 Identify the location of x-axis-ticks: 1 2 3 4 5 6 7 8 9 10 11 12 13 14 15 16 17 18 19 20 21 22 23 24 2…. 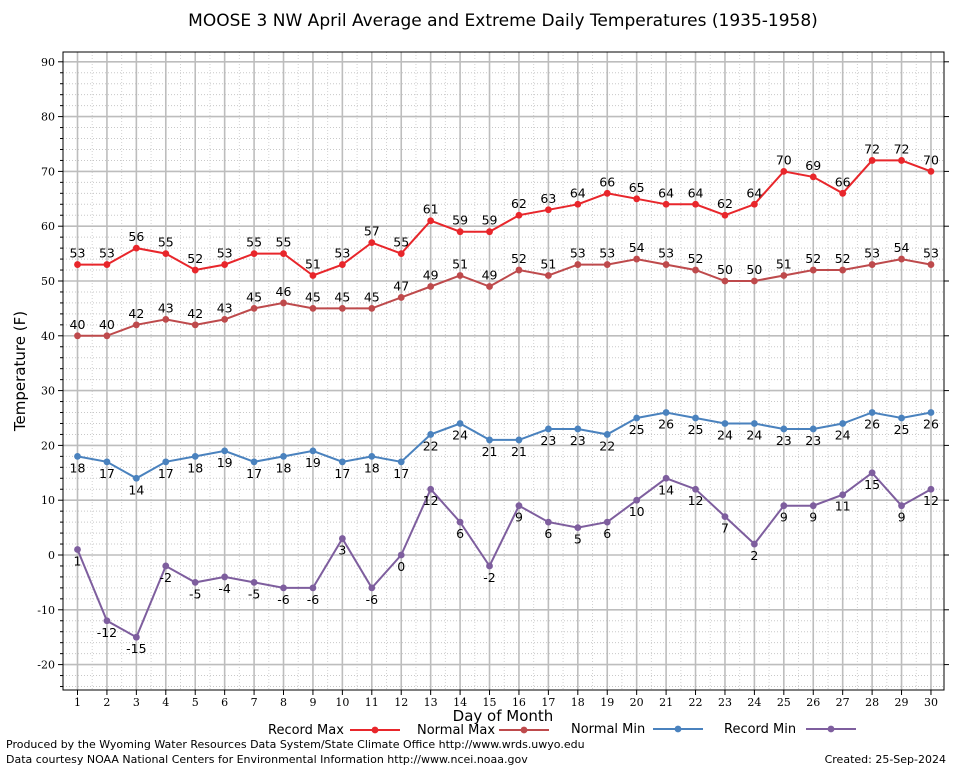
(506, 699).